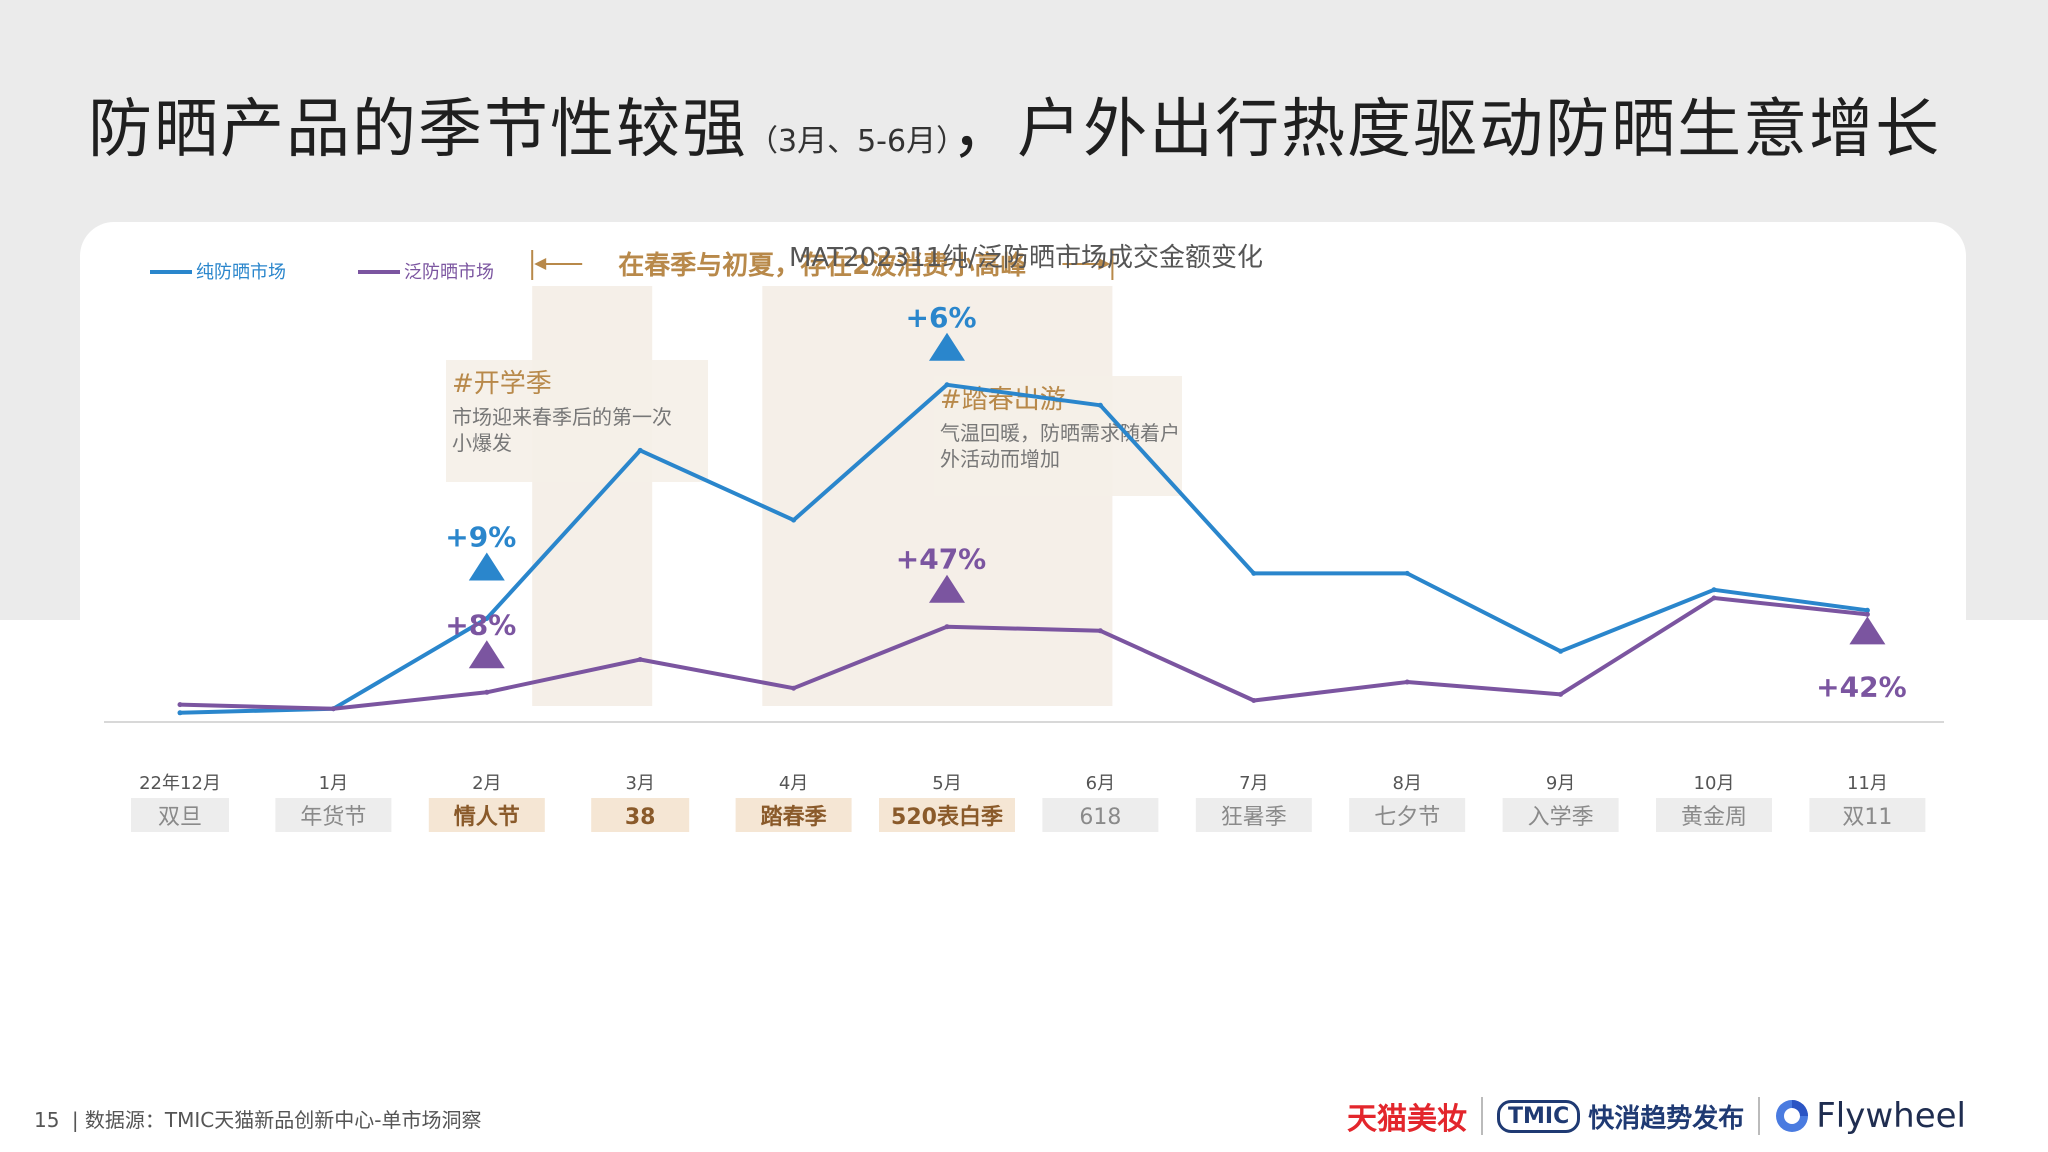 This screenshot has height=1152, width=2048. What do you see at coordinates (822, 265) in the screenshot?
I see `bracket-annotation-label: 在春季与初夏，存在2波消费小高峰` at bounding box center [822, 265].